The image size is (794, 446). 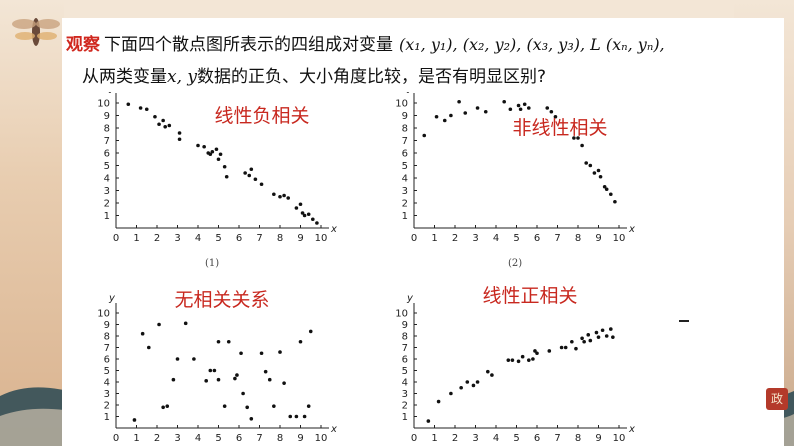 I want to click on dragonfly-icon, so click(x=36, y=32).